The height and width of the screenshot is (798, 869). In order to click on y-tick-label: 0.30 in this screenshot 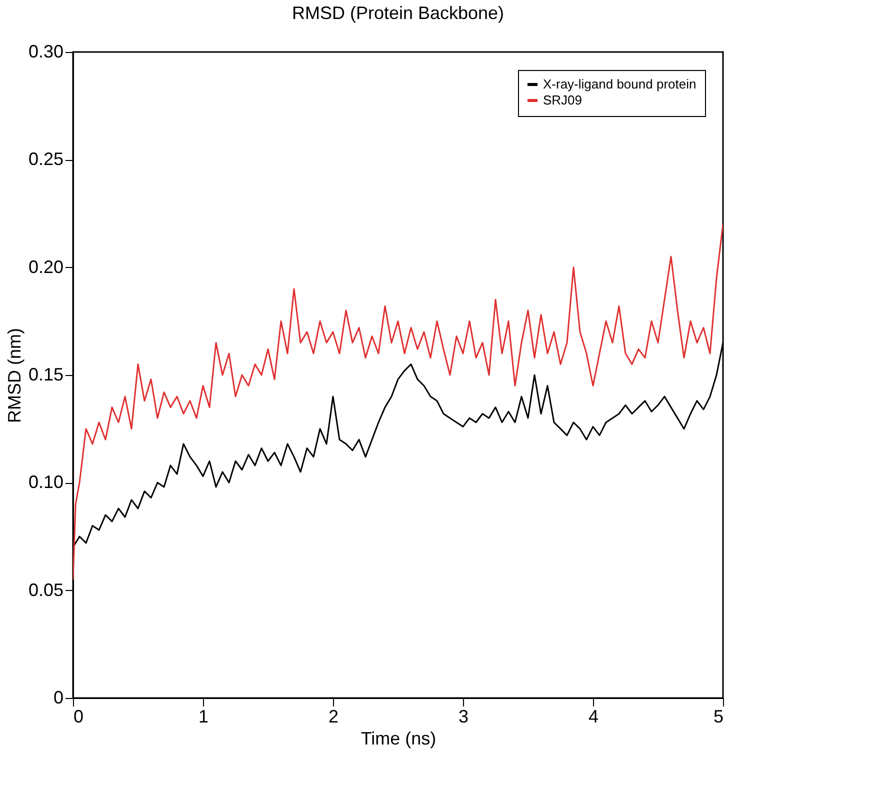, I will do `click(46, 52)`.